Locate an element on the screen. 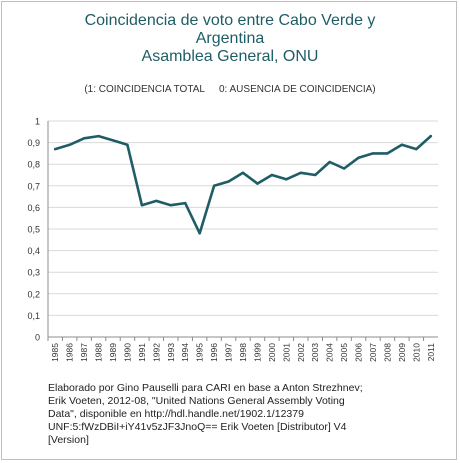 Image resolution: width=460 pixels, height=463 pixels. x-tick-label: 2010 is located at coordinates (416, 352).